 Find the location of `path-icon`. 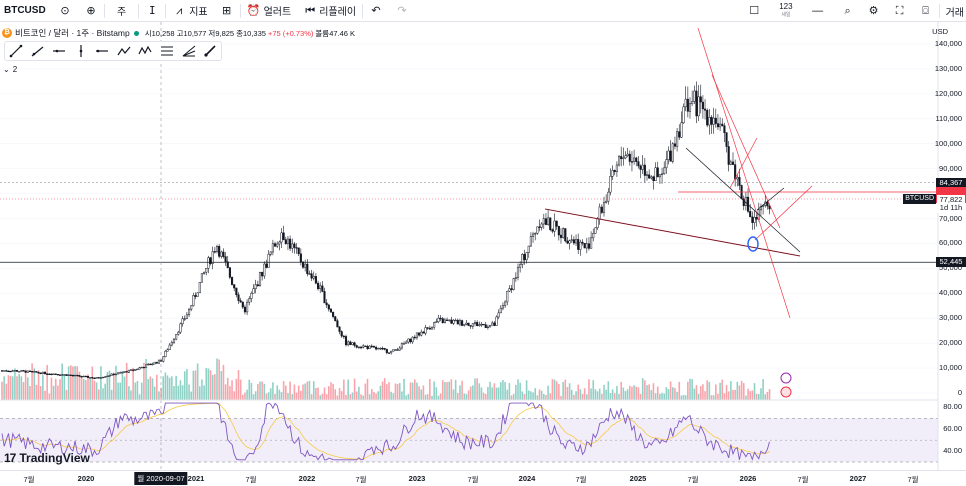

path-icon is located at coordinates (124, 51).